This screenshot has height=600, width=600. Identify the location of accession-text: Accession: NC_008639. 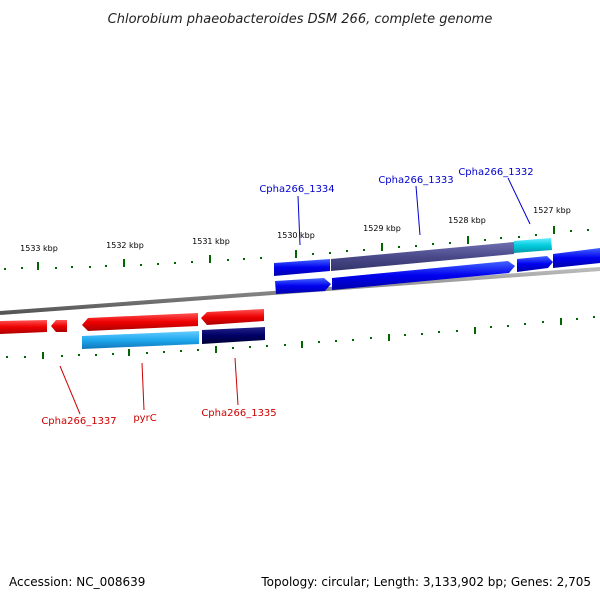
(77, 582).